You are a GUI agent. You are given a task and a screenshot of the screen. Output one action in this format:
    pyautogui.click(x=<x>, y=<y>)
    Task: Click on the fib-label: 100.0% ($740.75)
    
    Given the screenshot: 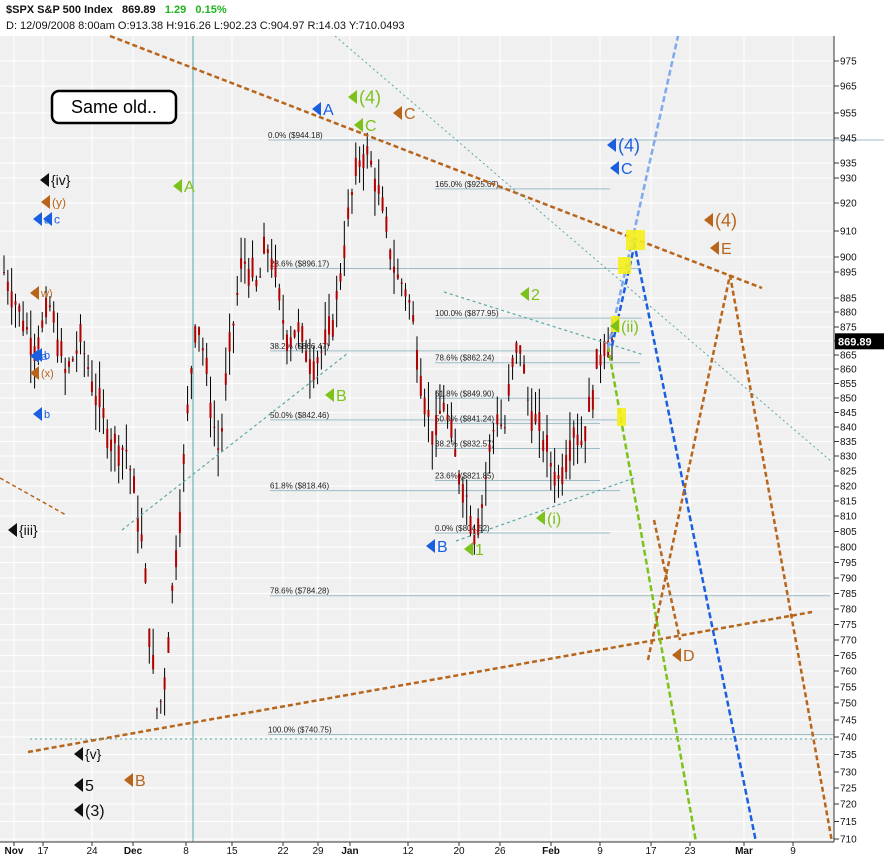 What is the action you would take?
    pyautogui.click(x=300, y=729)
    